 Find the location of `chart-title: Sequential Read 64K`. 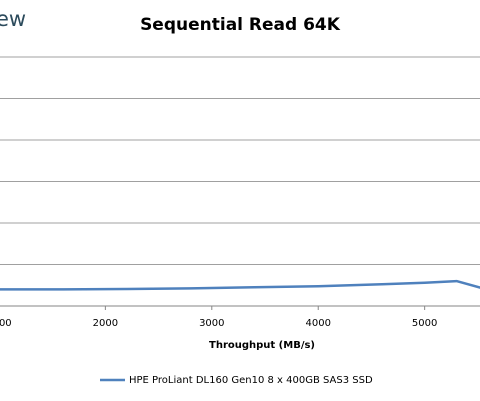

chart-title: Sequential Read 64K is located at coordinates (240, 25).